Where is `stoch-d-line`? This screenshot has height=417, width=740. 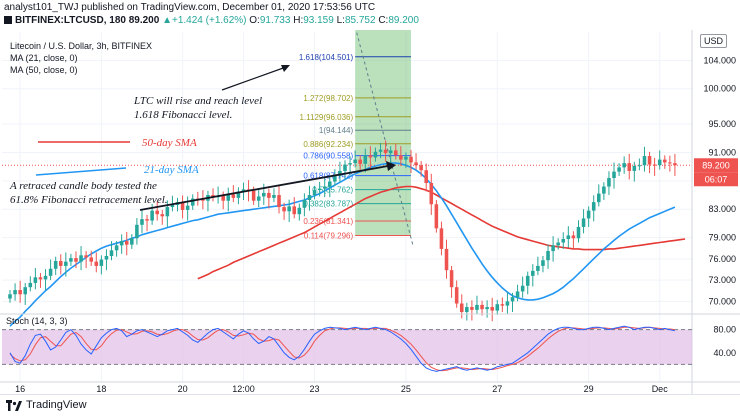
stoch-d-line is located at coordinates (342, 349).